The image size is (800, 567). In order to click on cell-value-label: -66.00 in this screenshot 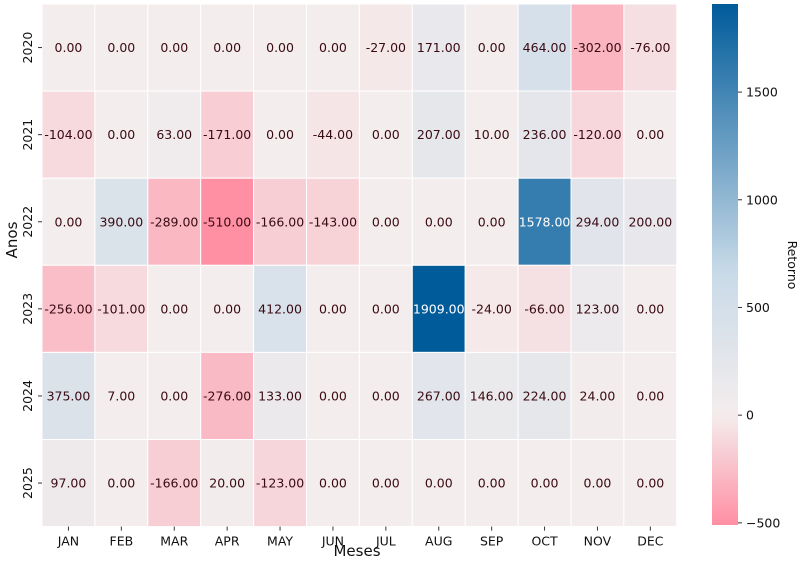, I will do `click(544, 308)`.